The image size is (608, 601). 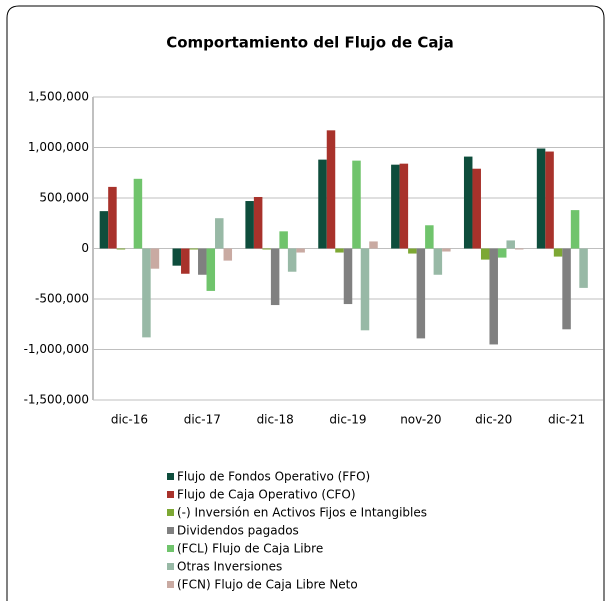 What do you see at coordinates (58, 97) in the screenshot?
I see `y-tick-label: 1,500,000` at bounding box center [58, 97].